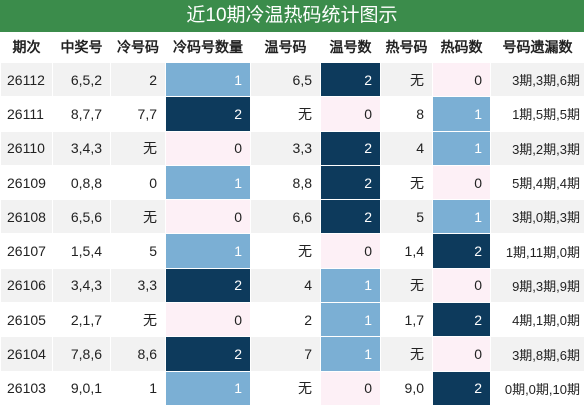 The image size is (584, 405). What do you see at coordinates (292, 354) in the screenshot?
I see `table-row: 26104 7,8,6 8,6 2 7 1 无 0 3期,8期,6期` at bounding box center [292, 354].